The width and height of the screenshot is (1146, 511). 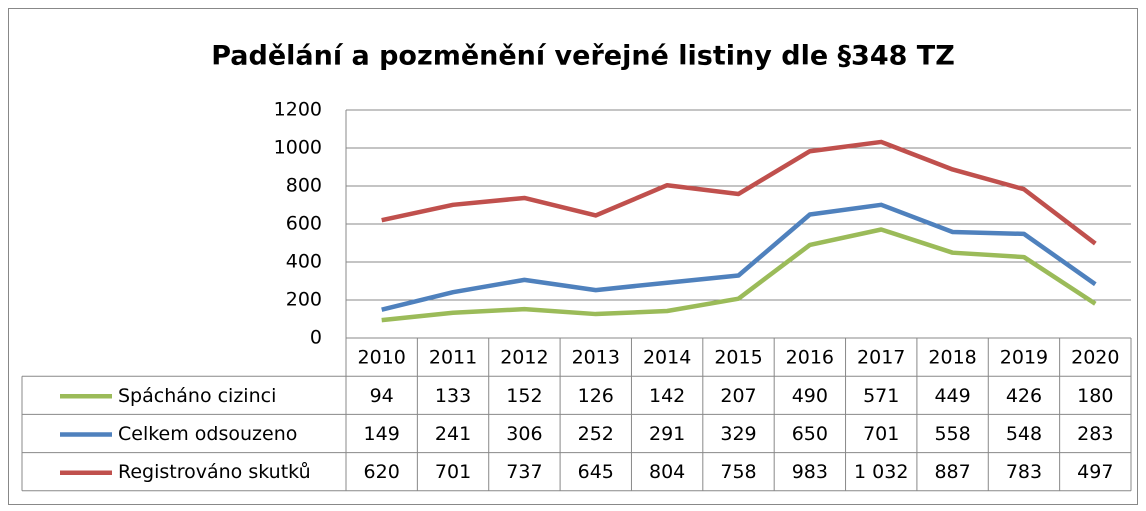 I want to click on table-value: 329, so click(x=738, y=434).